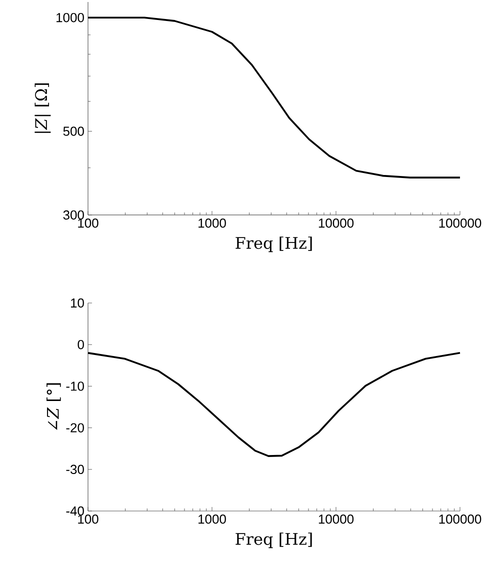 The width and height of the screenshot is (498, 582). Describe the element at coordinates (73, 131) in the screenshot. I see `y-tick-label: 500` at that location.